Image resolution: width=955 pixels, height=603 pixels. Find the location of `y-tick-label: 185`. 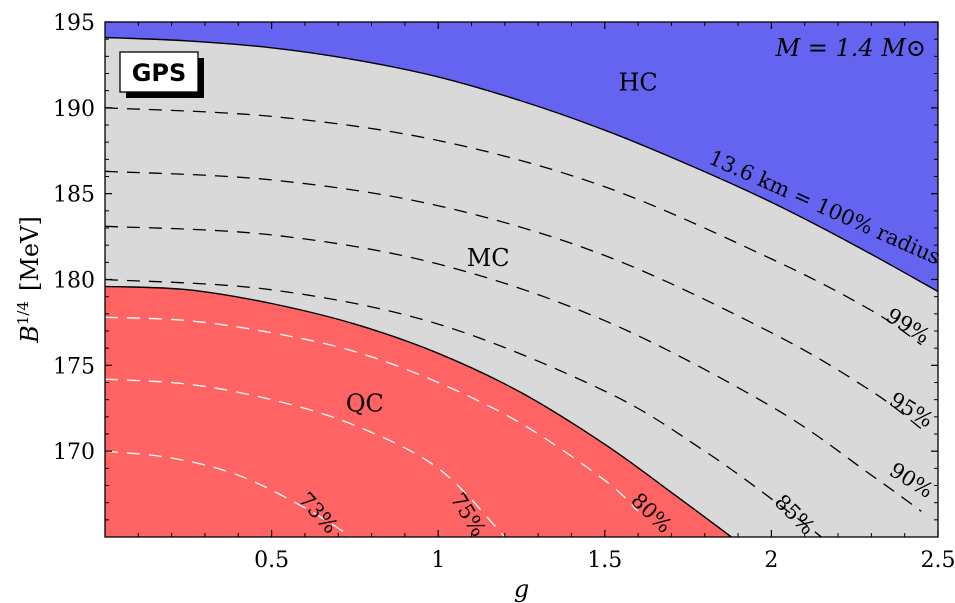

y-tick-label: 185 is located at coordinates (74, 195).